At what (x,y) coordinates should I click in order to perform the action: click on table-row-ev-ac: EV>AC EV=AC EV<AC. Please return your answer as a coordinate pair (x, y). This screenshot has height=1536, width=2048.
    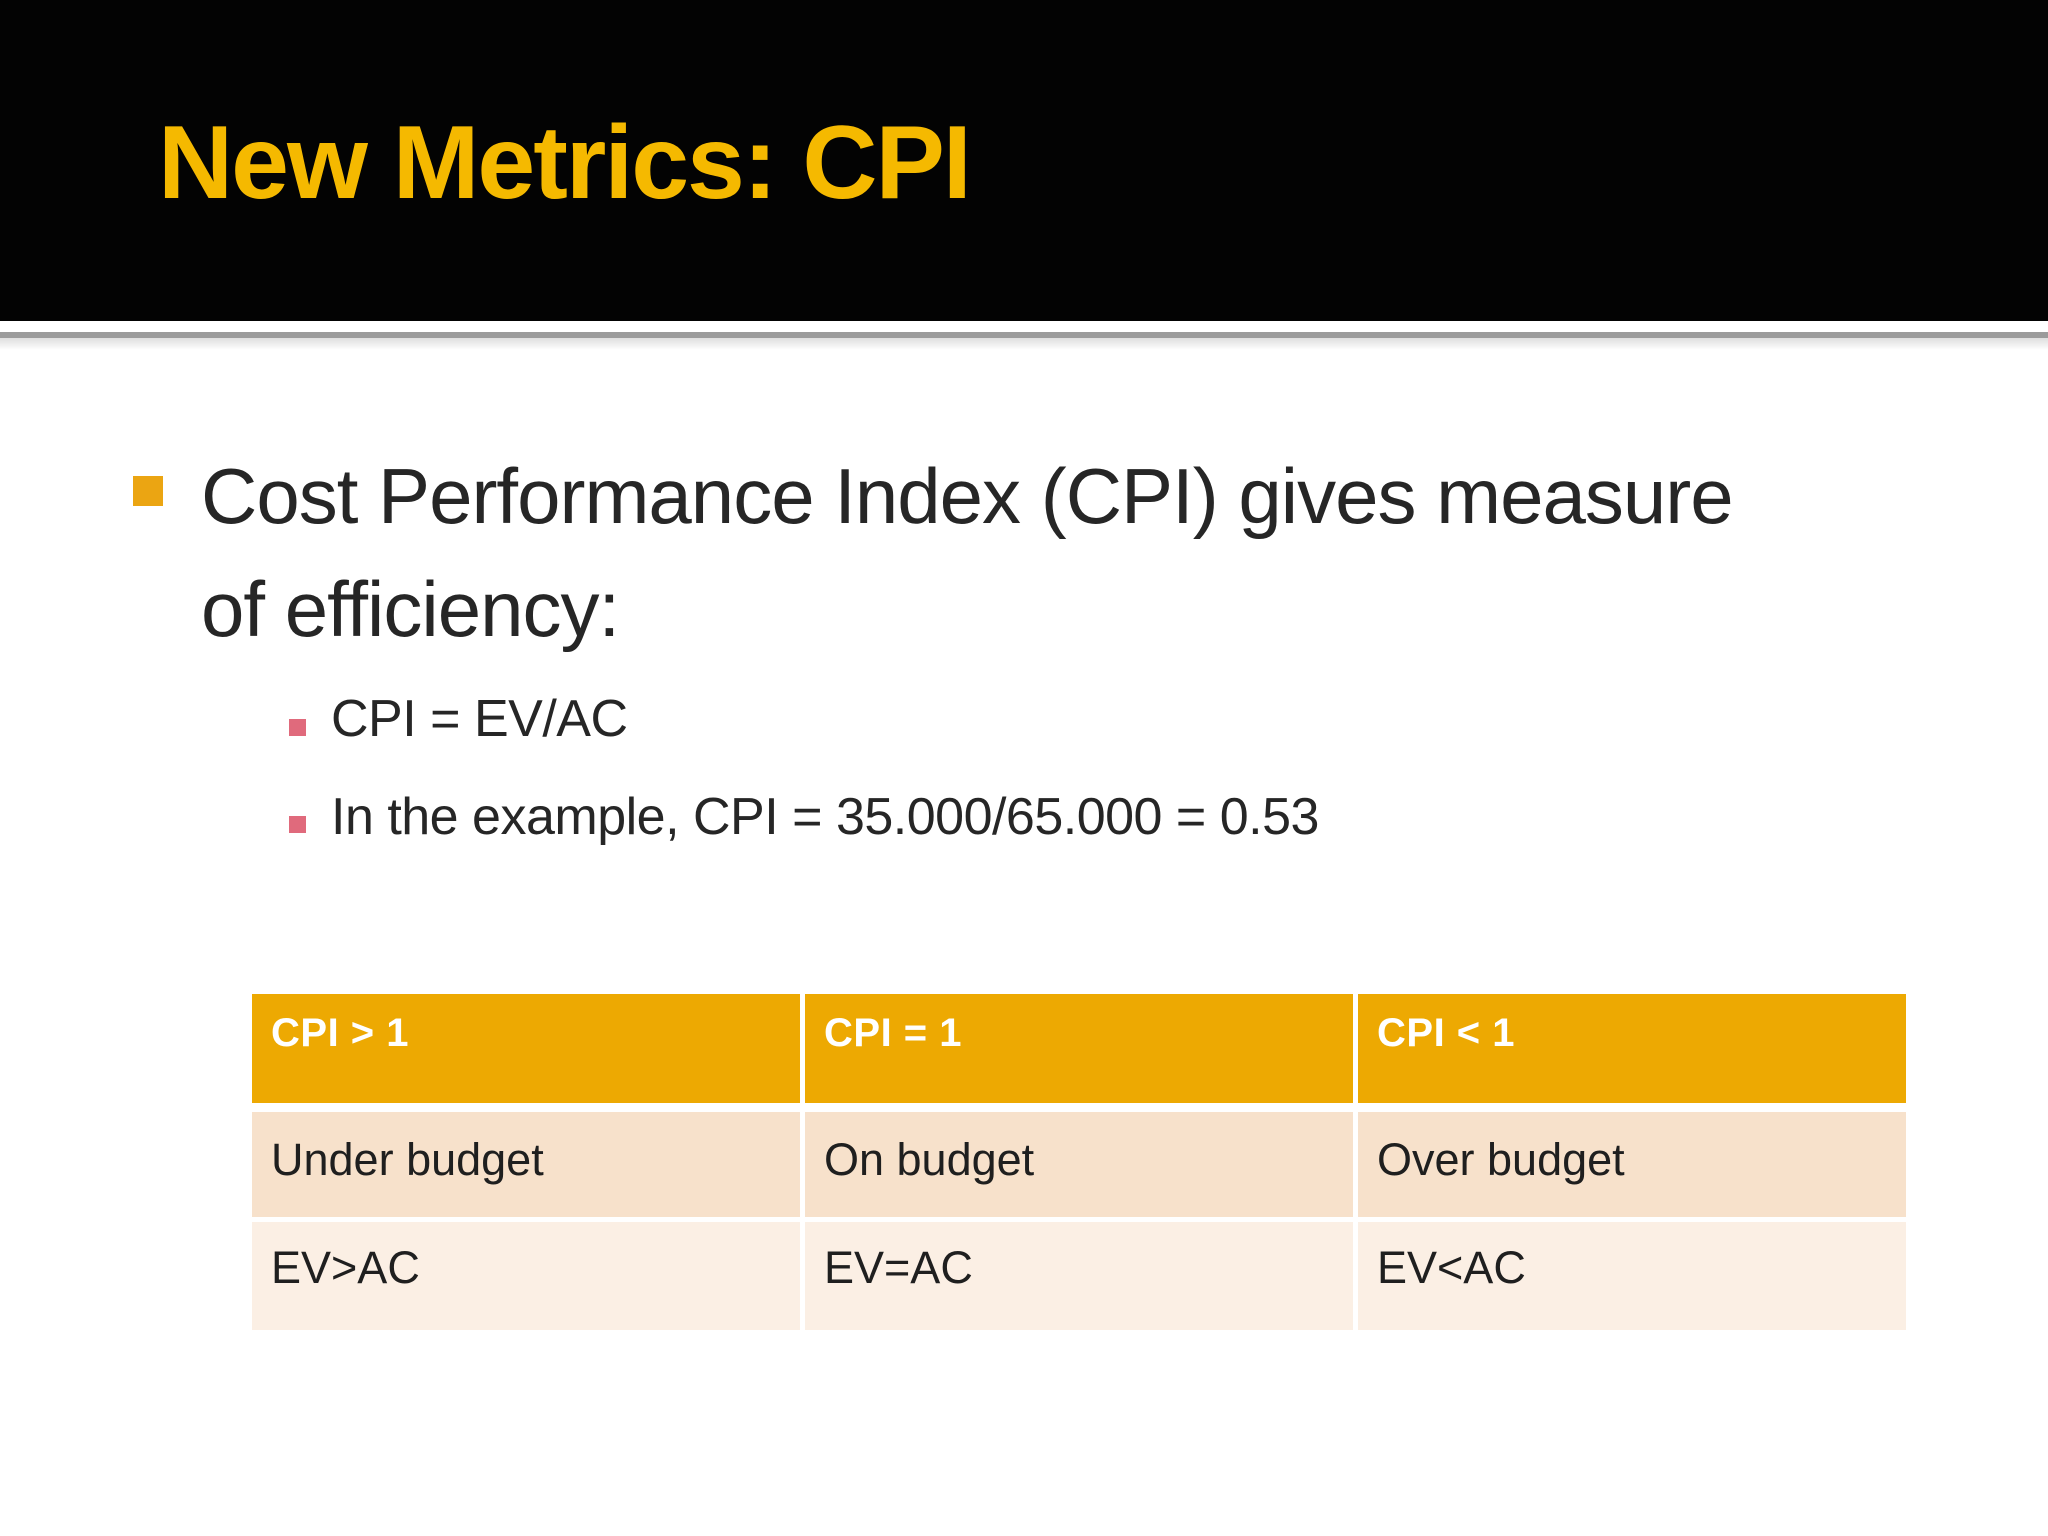
    Looking at the image, I should click on (1079, 1276).